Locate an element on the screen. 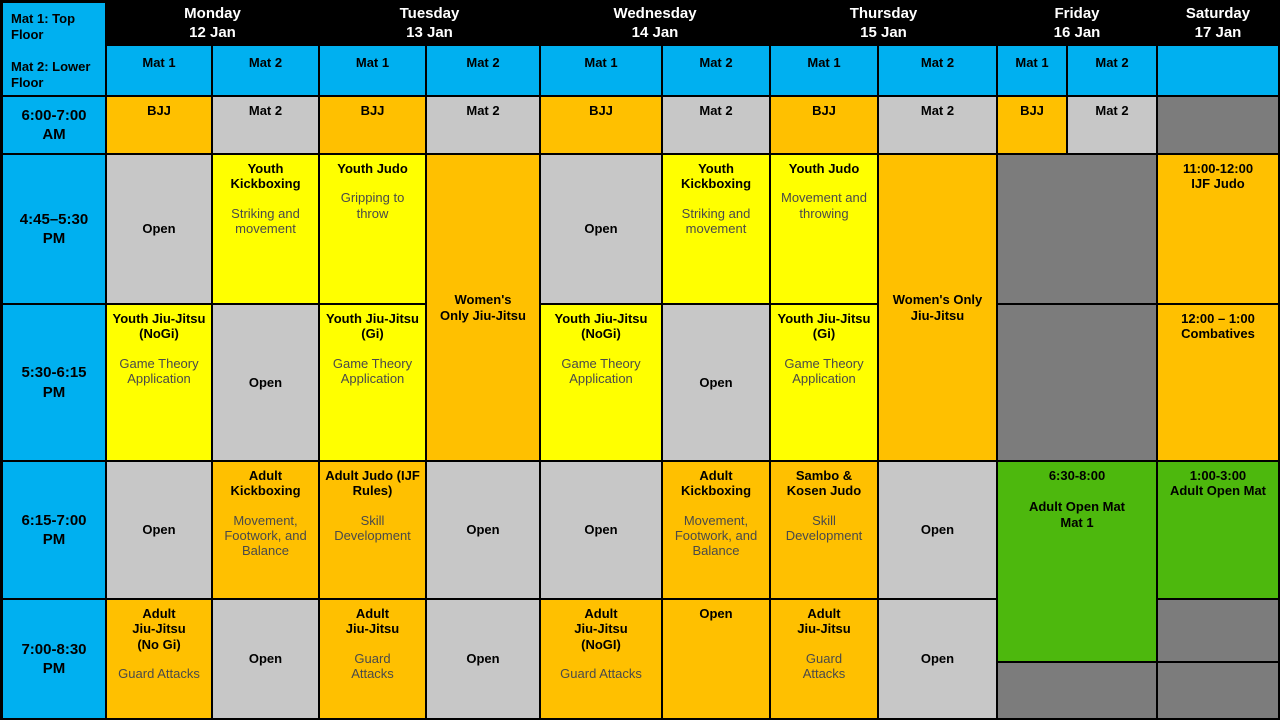 This screenshot has height=720, width=1280. day-name: Saturday is located at coordinates (1218, 13).